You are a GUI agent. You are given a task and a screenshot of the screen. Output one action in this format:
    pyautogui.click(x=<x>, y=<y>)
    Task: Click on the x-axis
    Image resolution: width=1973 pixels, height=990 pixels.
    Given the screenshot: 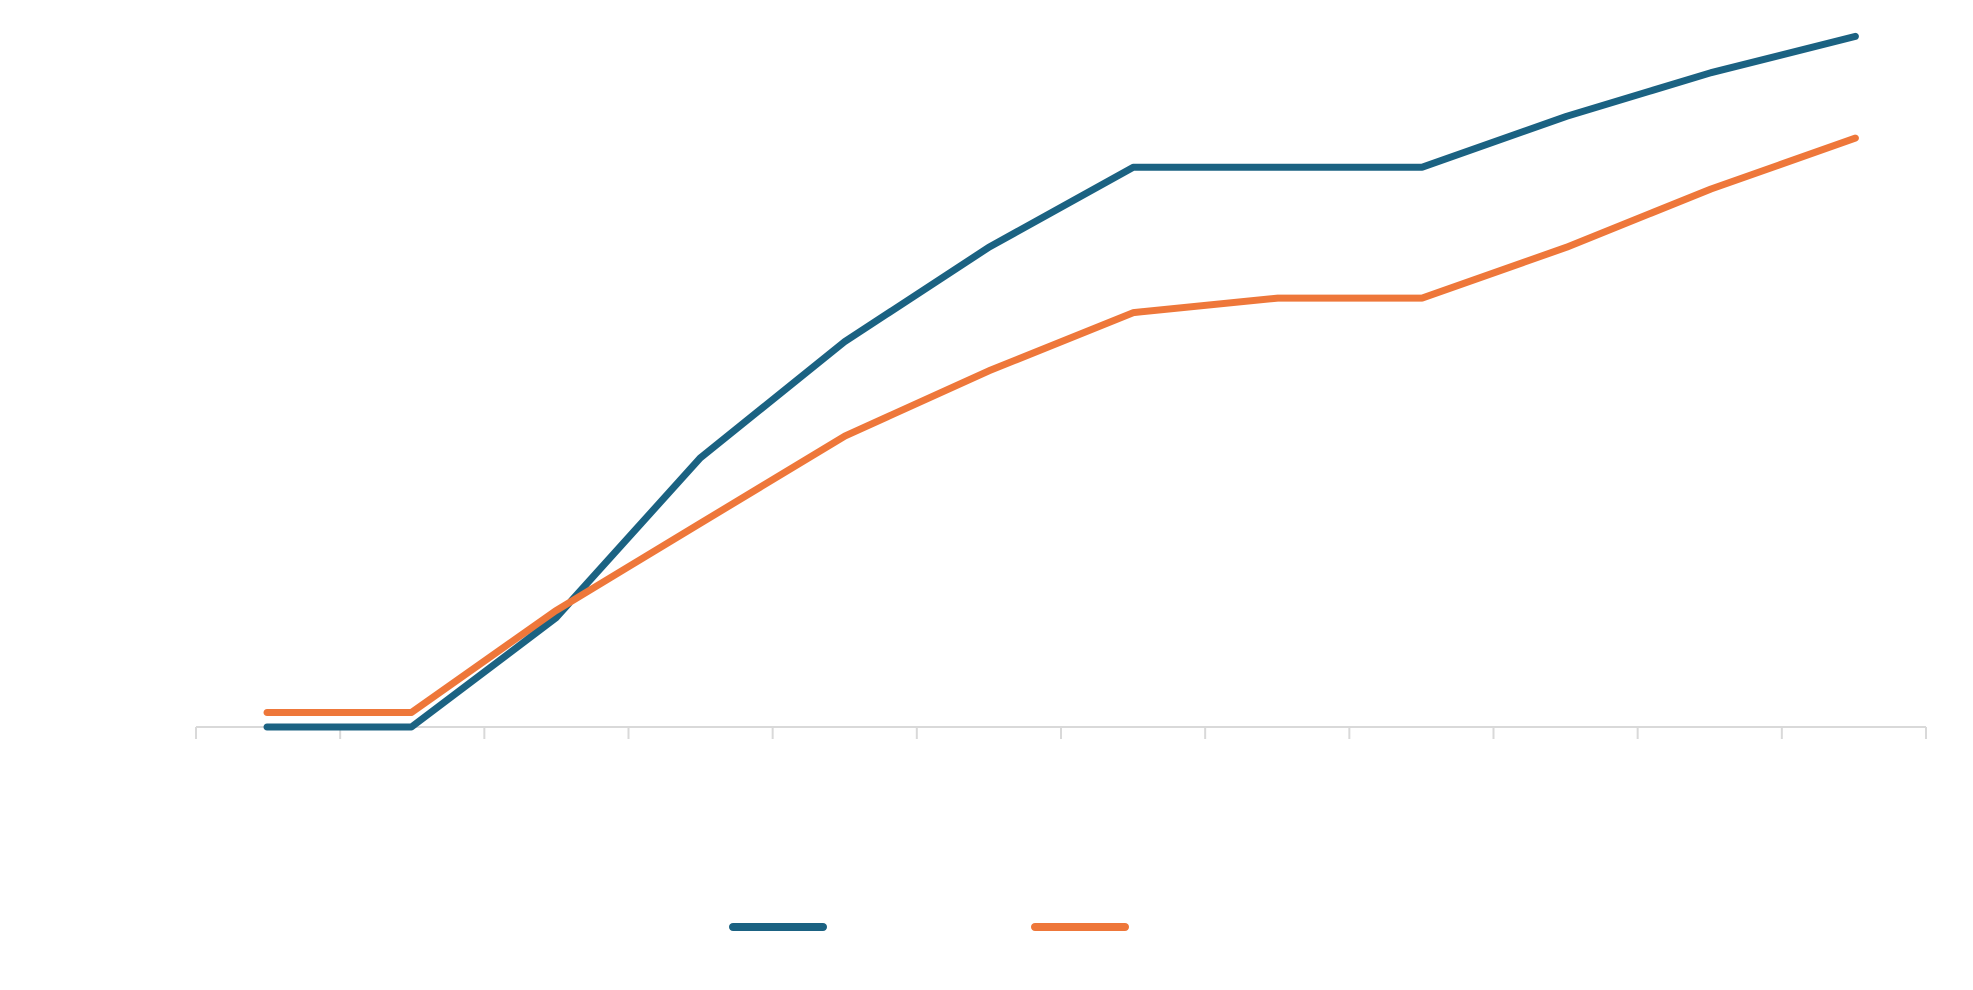 What is the action you would take?
    pyautogui.click(x=1061, y=732)
    